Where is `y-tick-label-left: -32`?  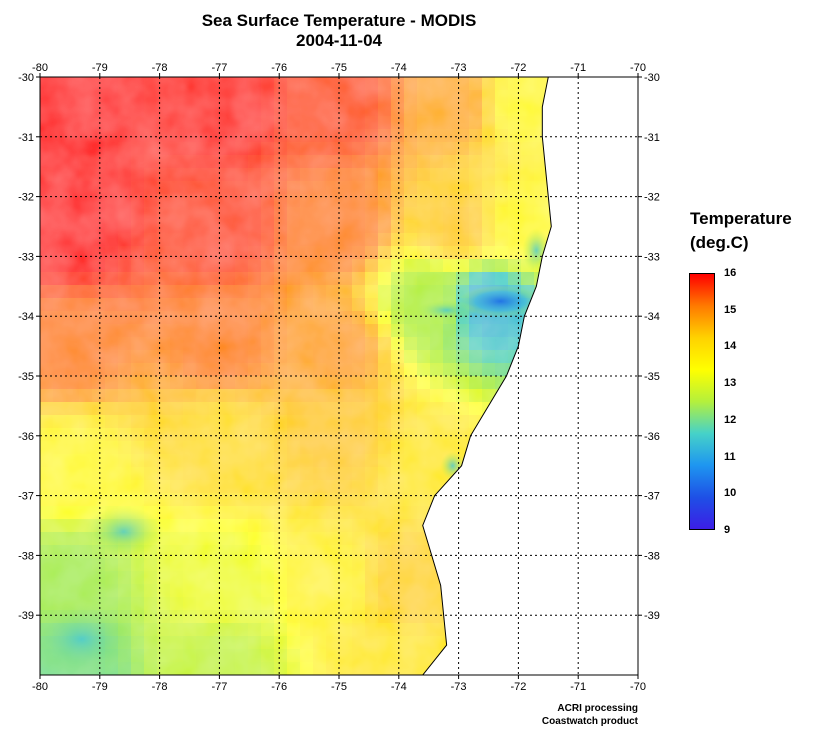 y-tick-label-left: -32 is located at coordinates (26, 198).